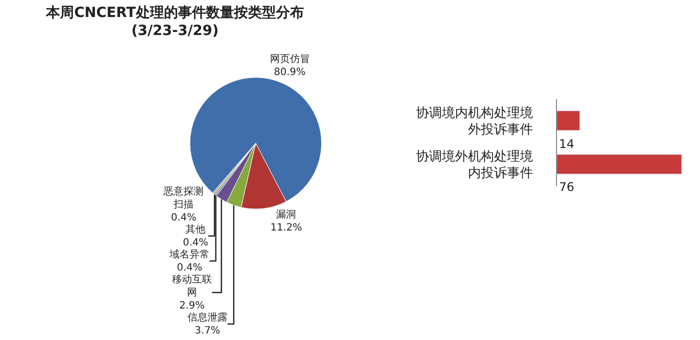 Image resolution: width=700 pixels, height=340 pixels. Describe the element at coordinates (192, 306) in the screenshot. I see `data-label: 2.9%` at that location.